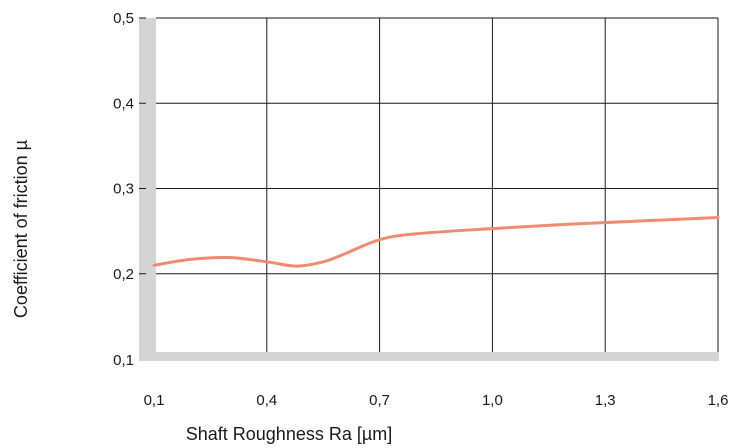 Image resolution: width=736 pixels, height=448 pixels. What do you see at coordinates (123, 360) in the screenshot?
I see `y-tick-label: 0,1` at bounding box center [123, 360].